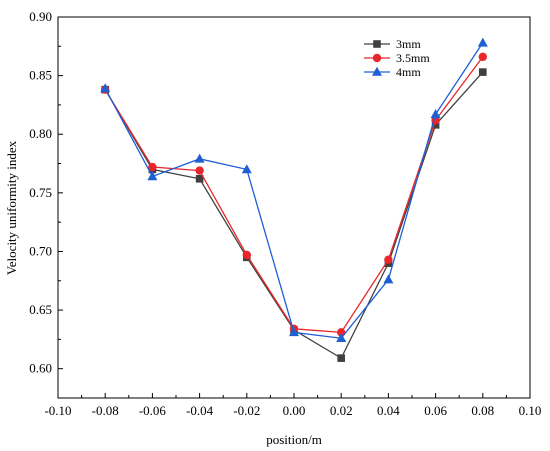 Image resolution: width=550 pixels, height=451 pixels. What do you see at coordinates (408, 44) in the screenshot?
I see `legend-label: 3mm` at bounding box center [408, 44].